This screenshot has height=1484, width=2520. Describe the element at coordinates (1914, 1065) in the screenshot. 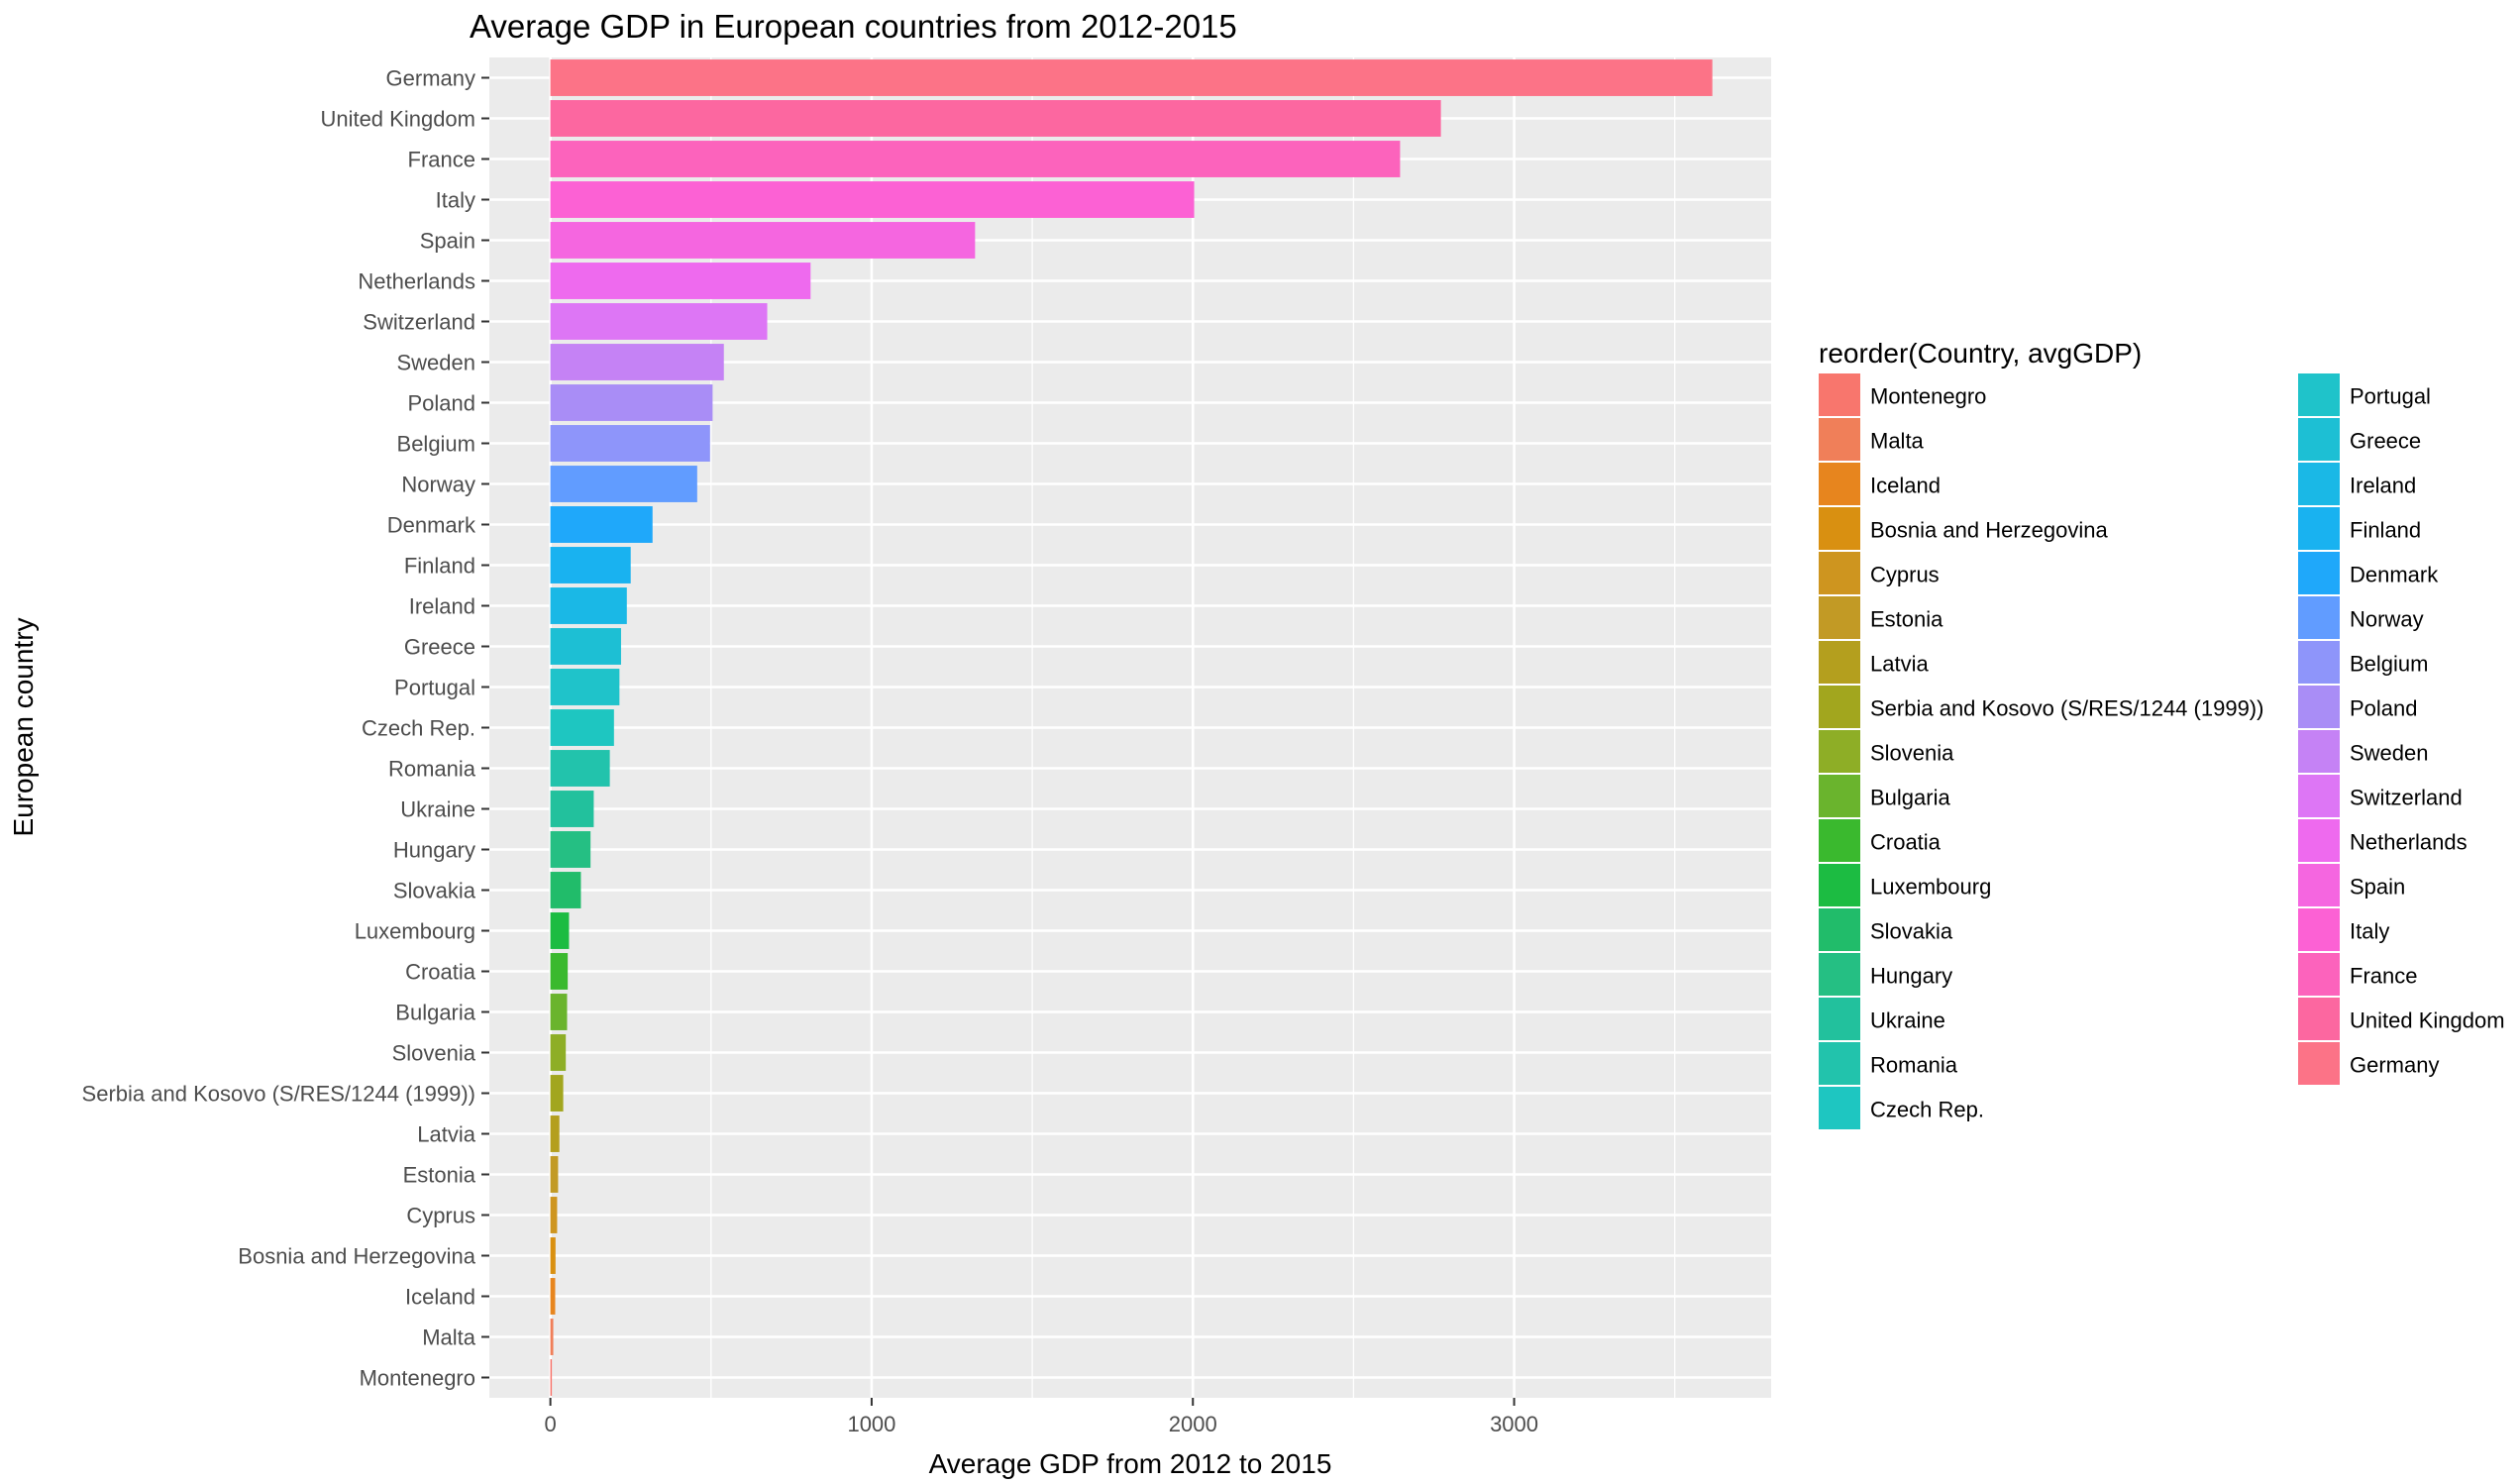

I see `legend-label: Romania` at that location.